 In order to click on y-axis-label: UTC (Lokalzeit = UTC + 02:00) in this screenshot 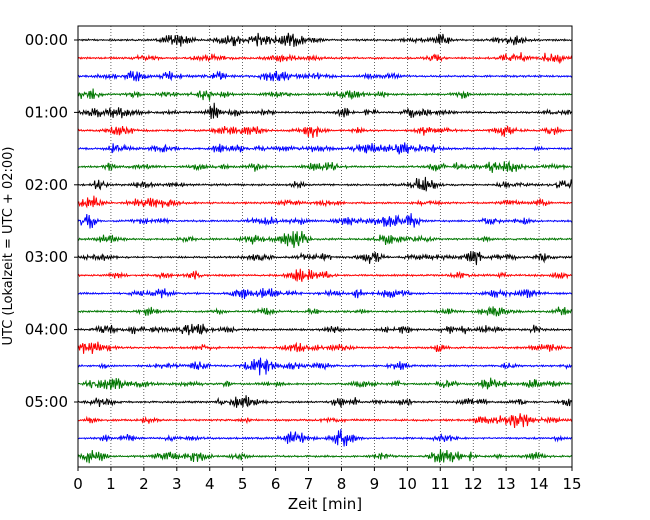, I will do `click(8, 246)`.